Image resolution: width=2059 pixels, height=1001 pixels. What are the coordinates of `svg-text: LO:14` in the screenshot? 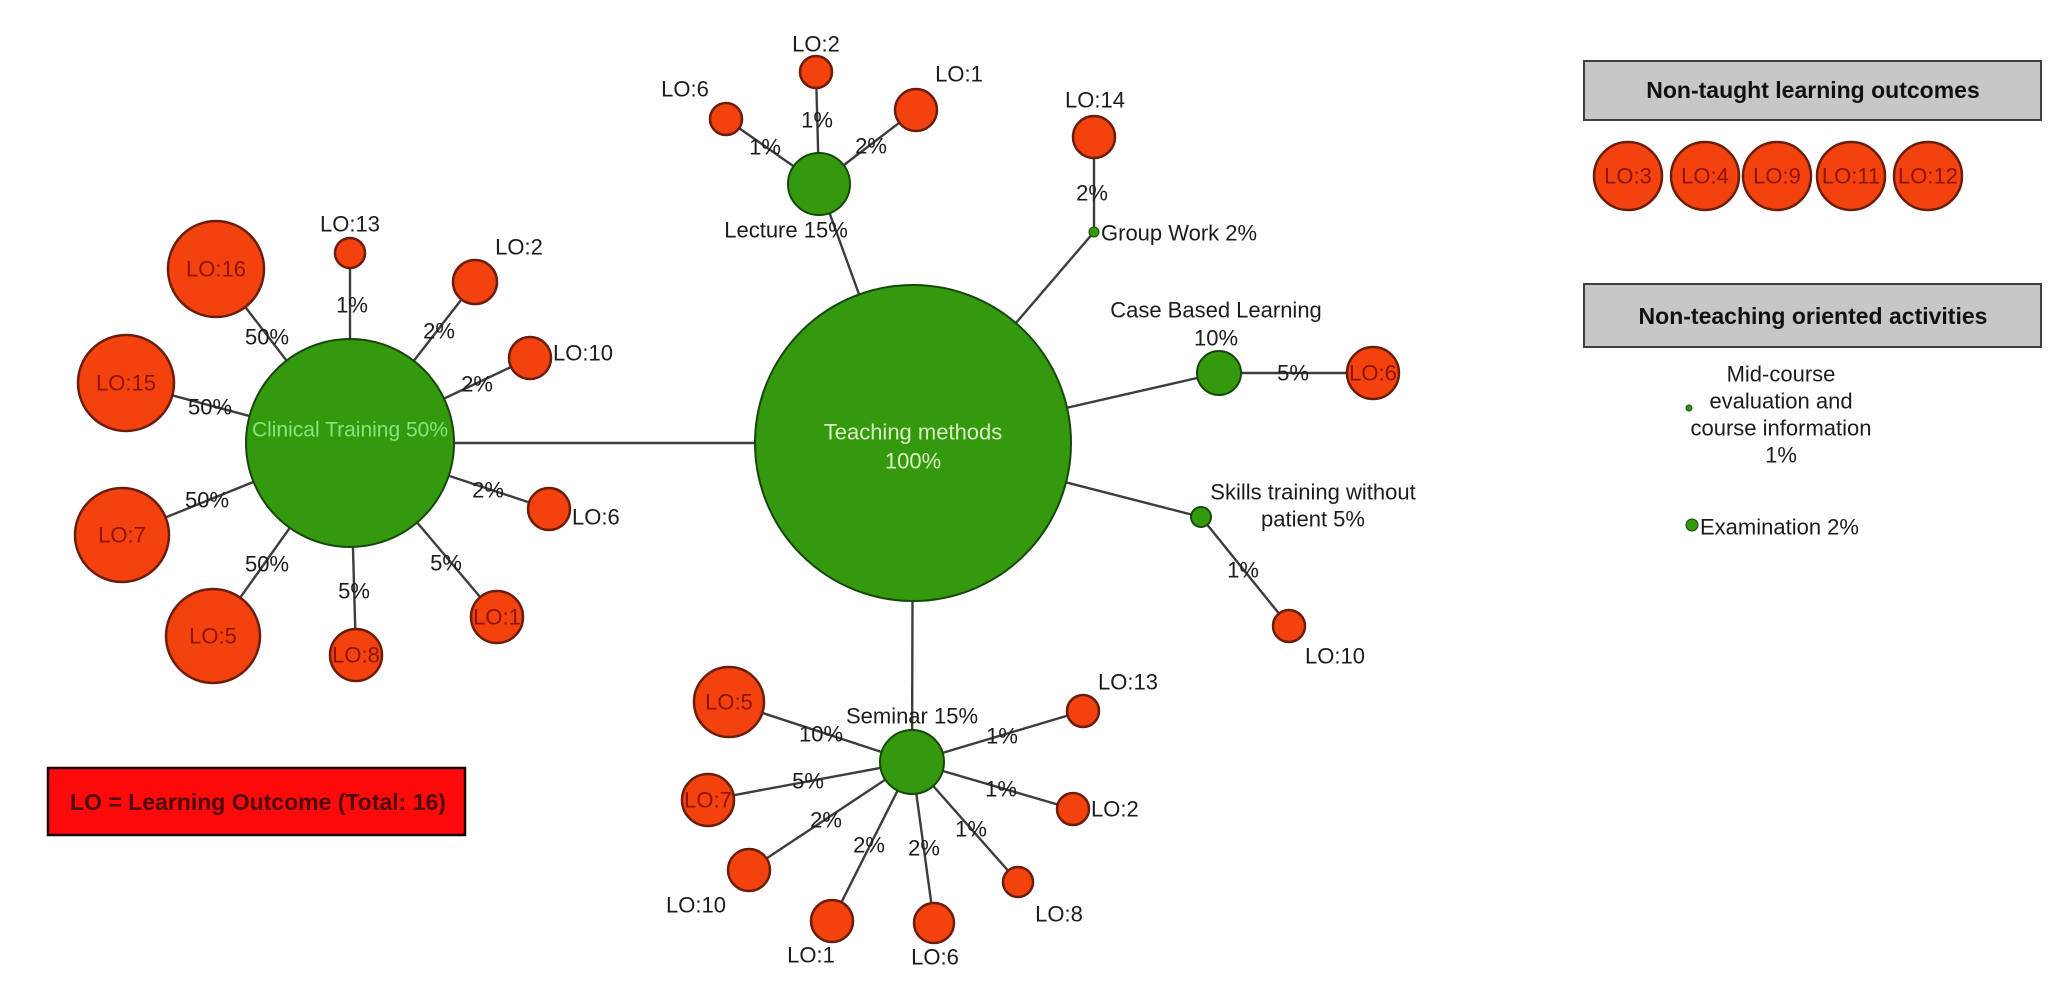 It's located at (1095, 100).